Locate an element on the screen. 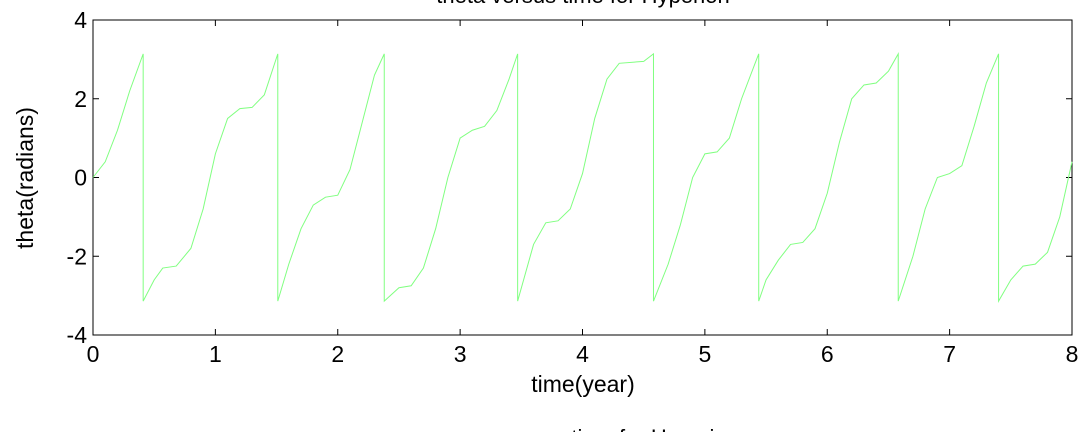 The width and height of the screenshot is (1092, 432). x-tick-label: 1 is located at coordinates (215, 354).